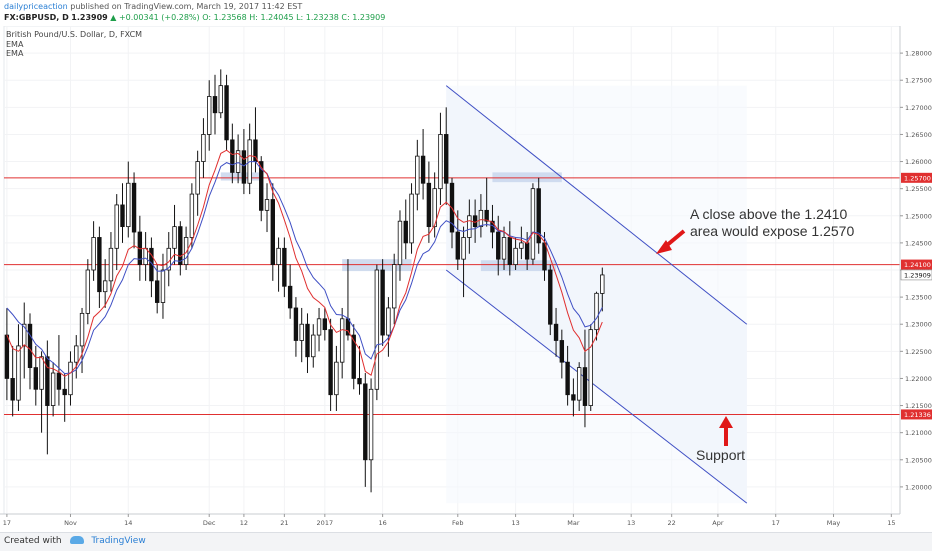  I want to click on price-label-2: 1.23909, so click(917, 275).